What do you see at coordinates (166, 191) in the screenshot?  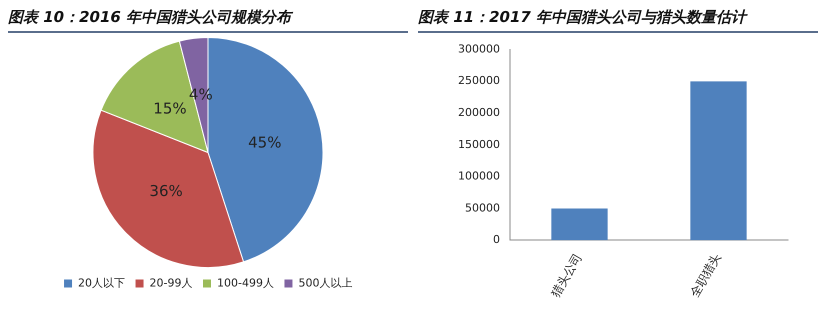 I see `data-label: 36%` at bounding box center [166, 191].